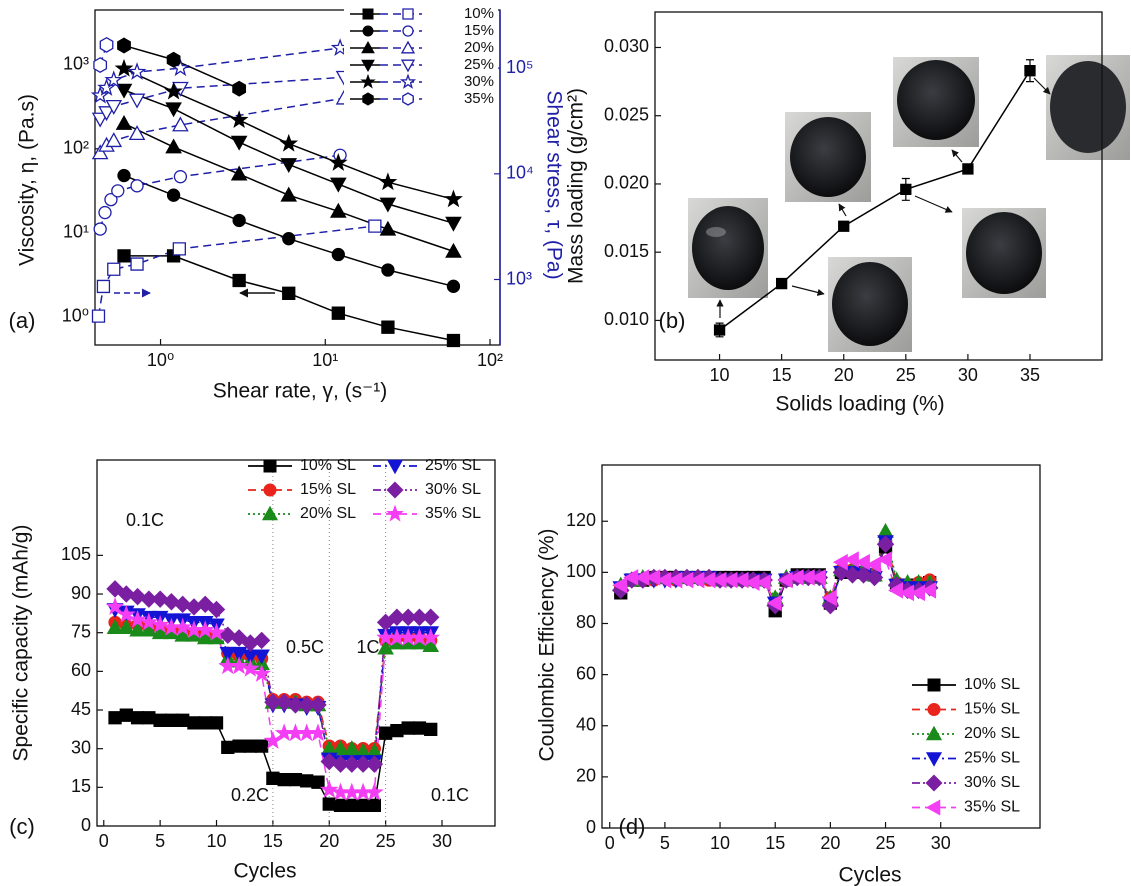 The width and height of the screenshot is (1131, 886). I want to click on y-axis-title: Specific capacity (mAh/g), so click(21, 643).